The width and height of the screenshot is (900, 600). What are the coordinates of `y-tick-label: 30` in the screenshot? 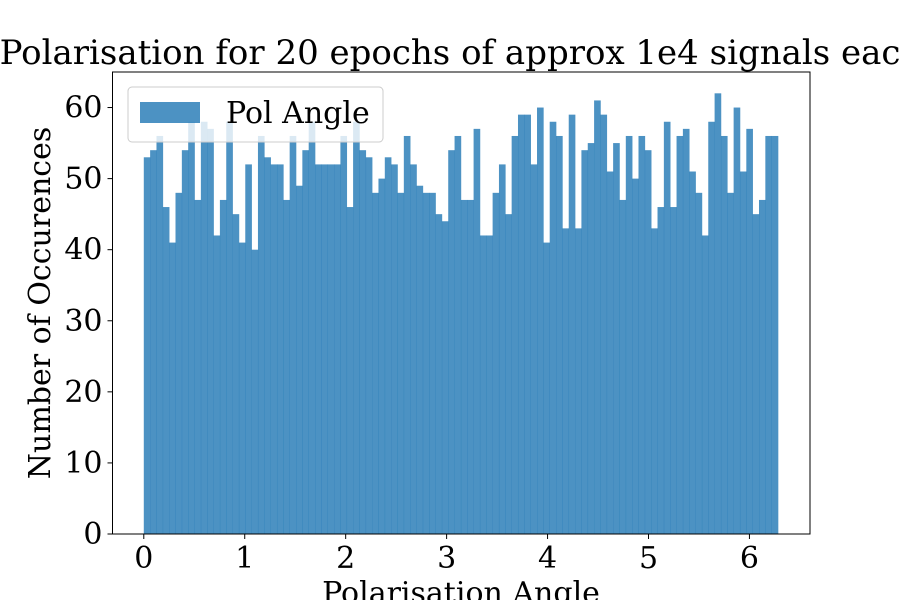 It's located at (83, 321).